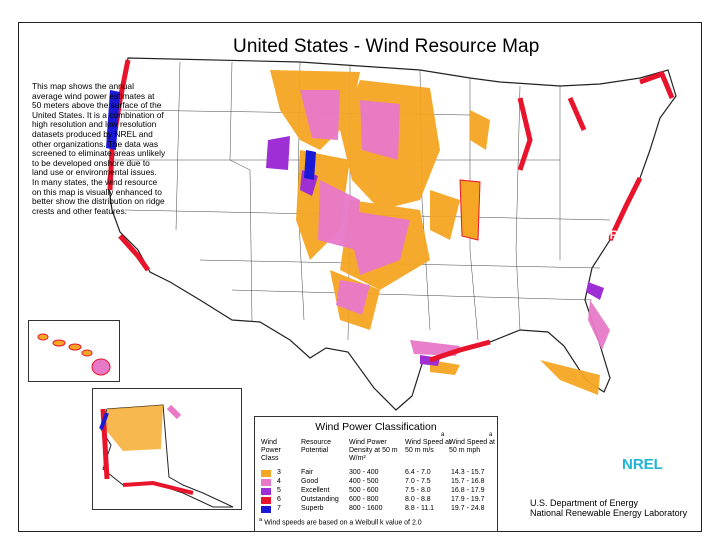  What do you see at coordinates (373, 450) in the screenshot?
I see `legend-header-density: Wind Power Density at 50 m W/m²` at bounding box center [373, 450].